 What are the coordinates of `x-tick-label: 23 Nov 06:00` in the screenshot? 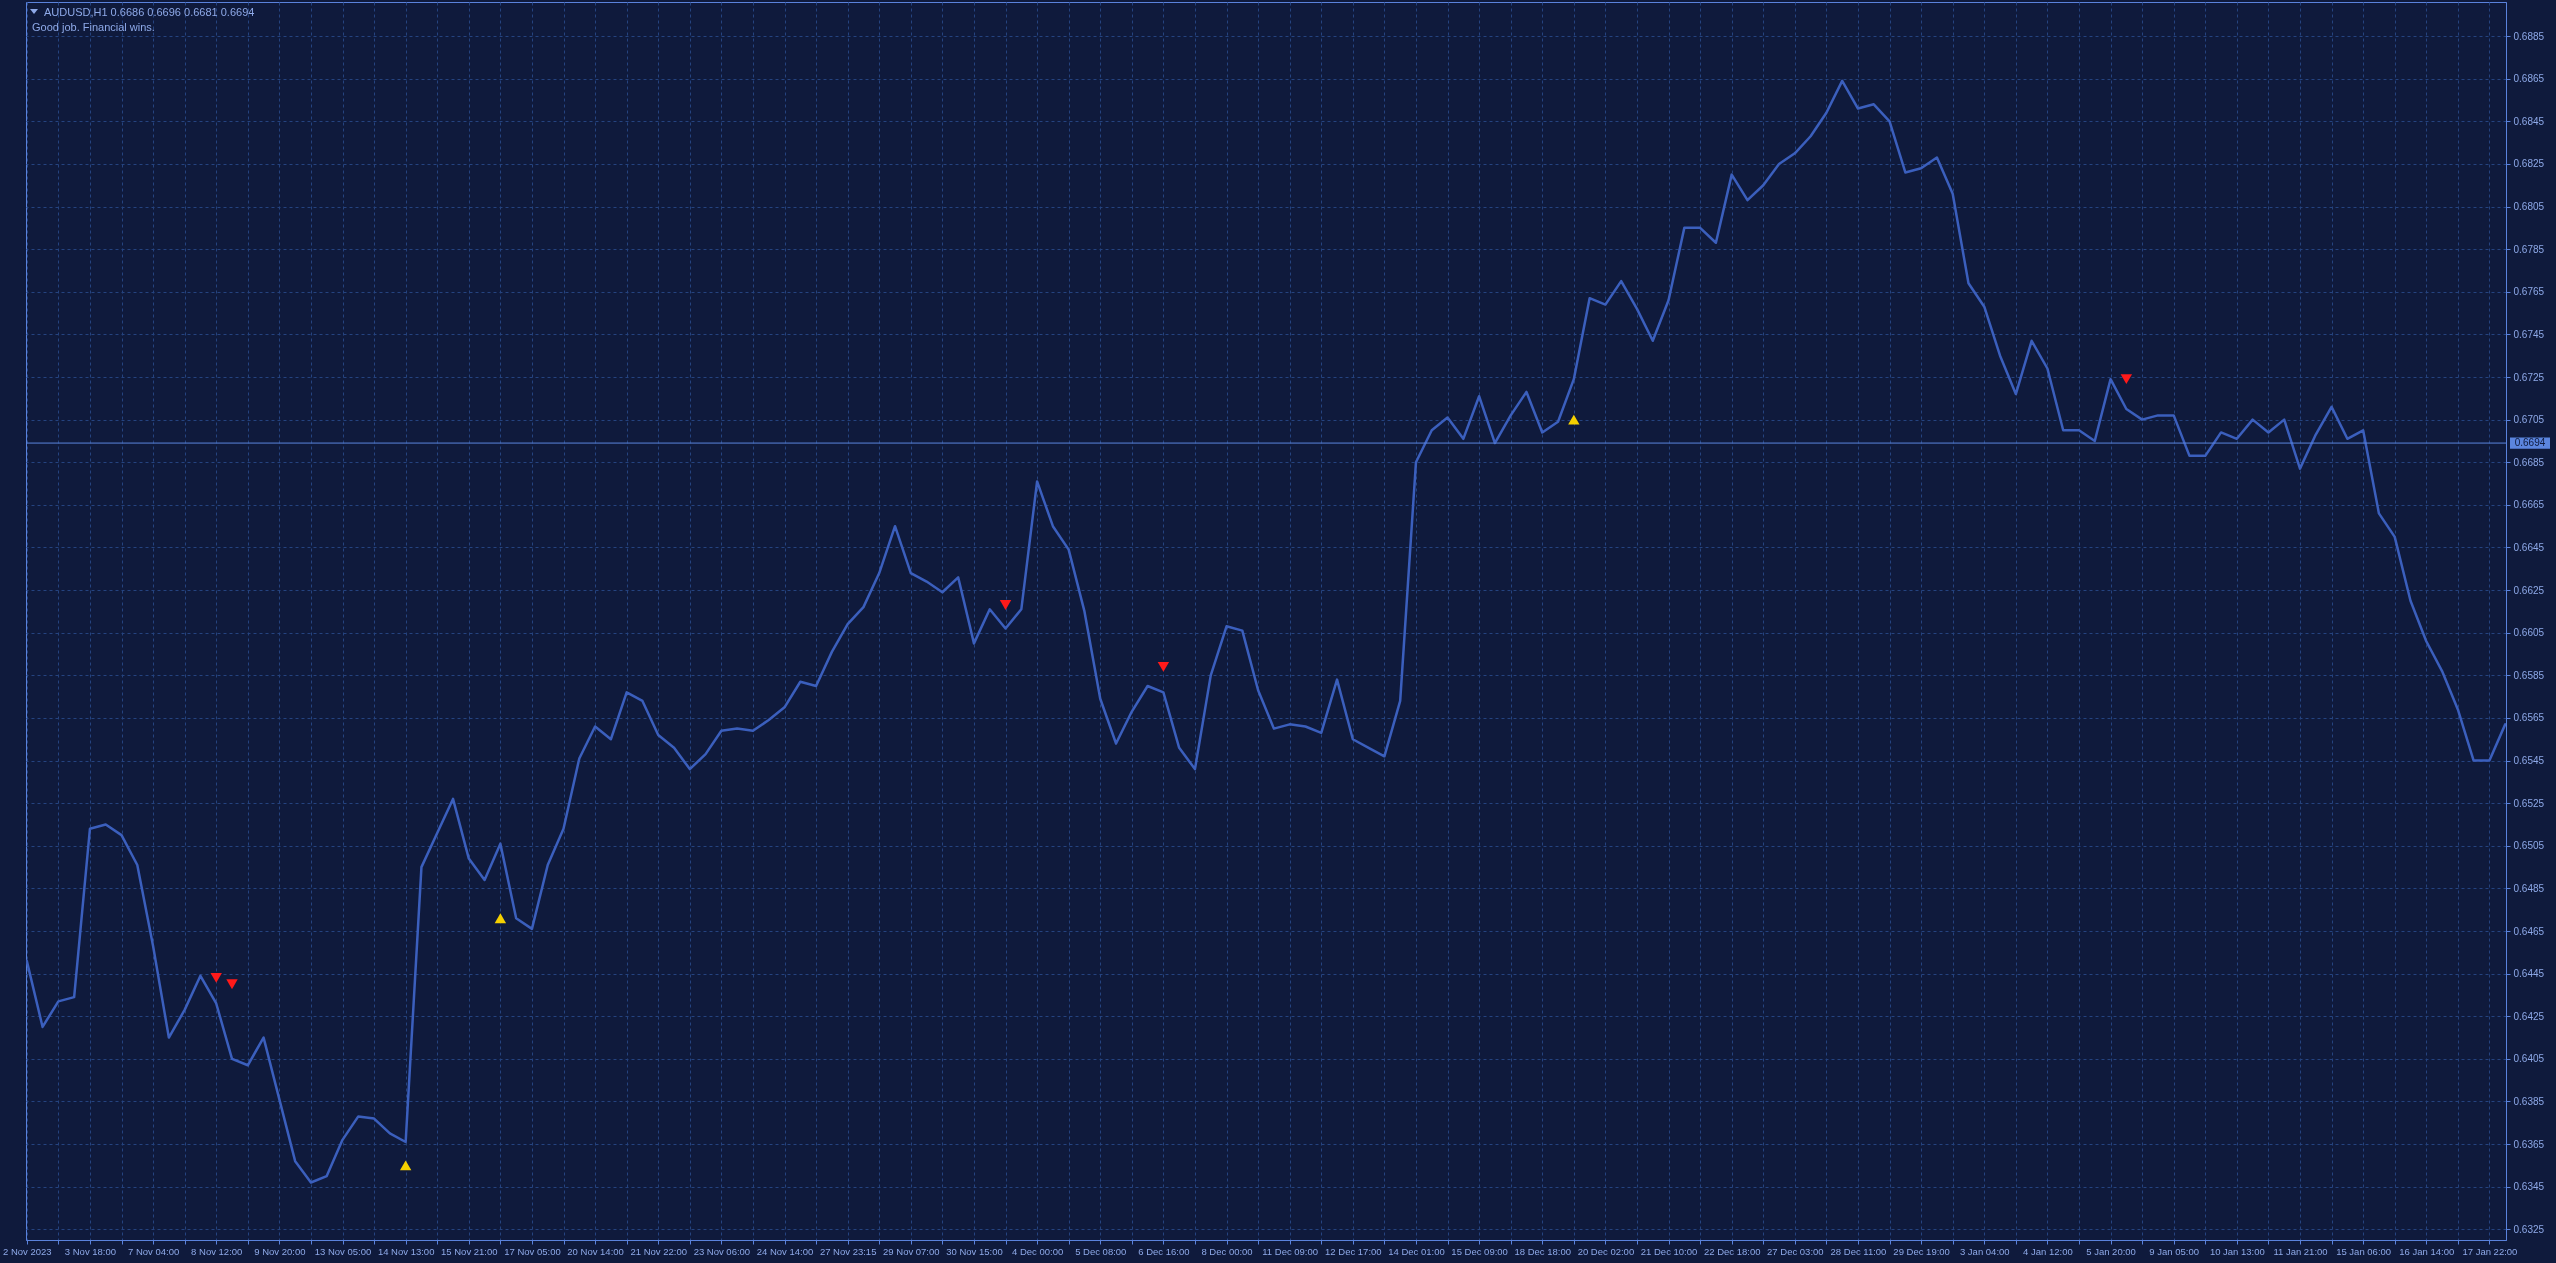 It's located at (722, 1251).